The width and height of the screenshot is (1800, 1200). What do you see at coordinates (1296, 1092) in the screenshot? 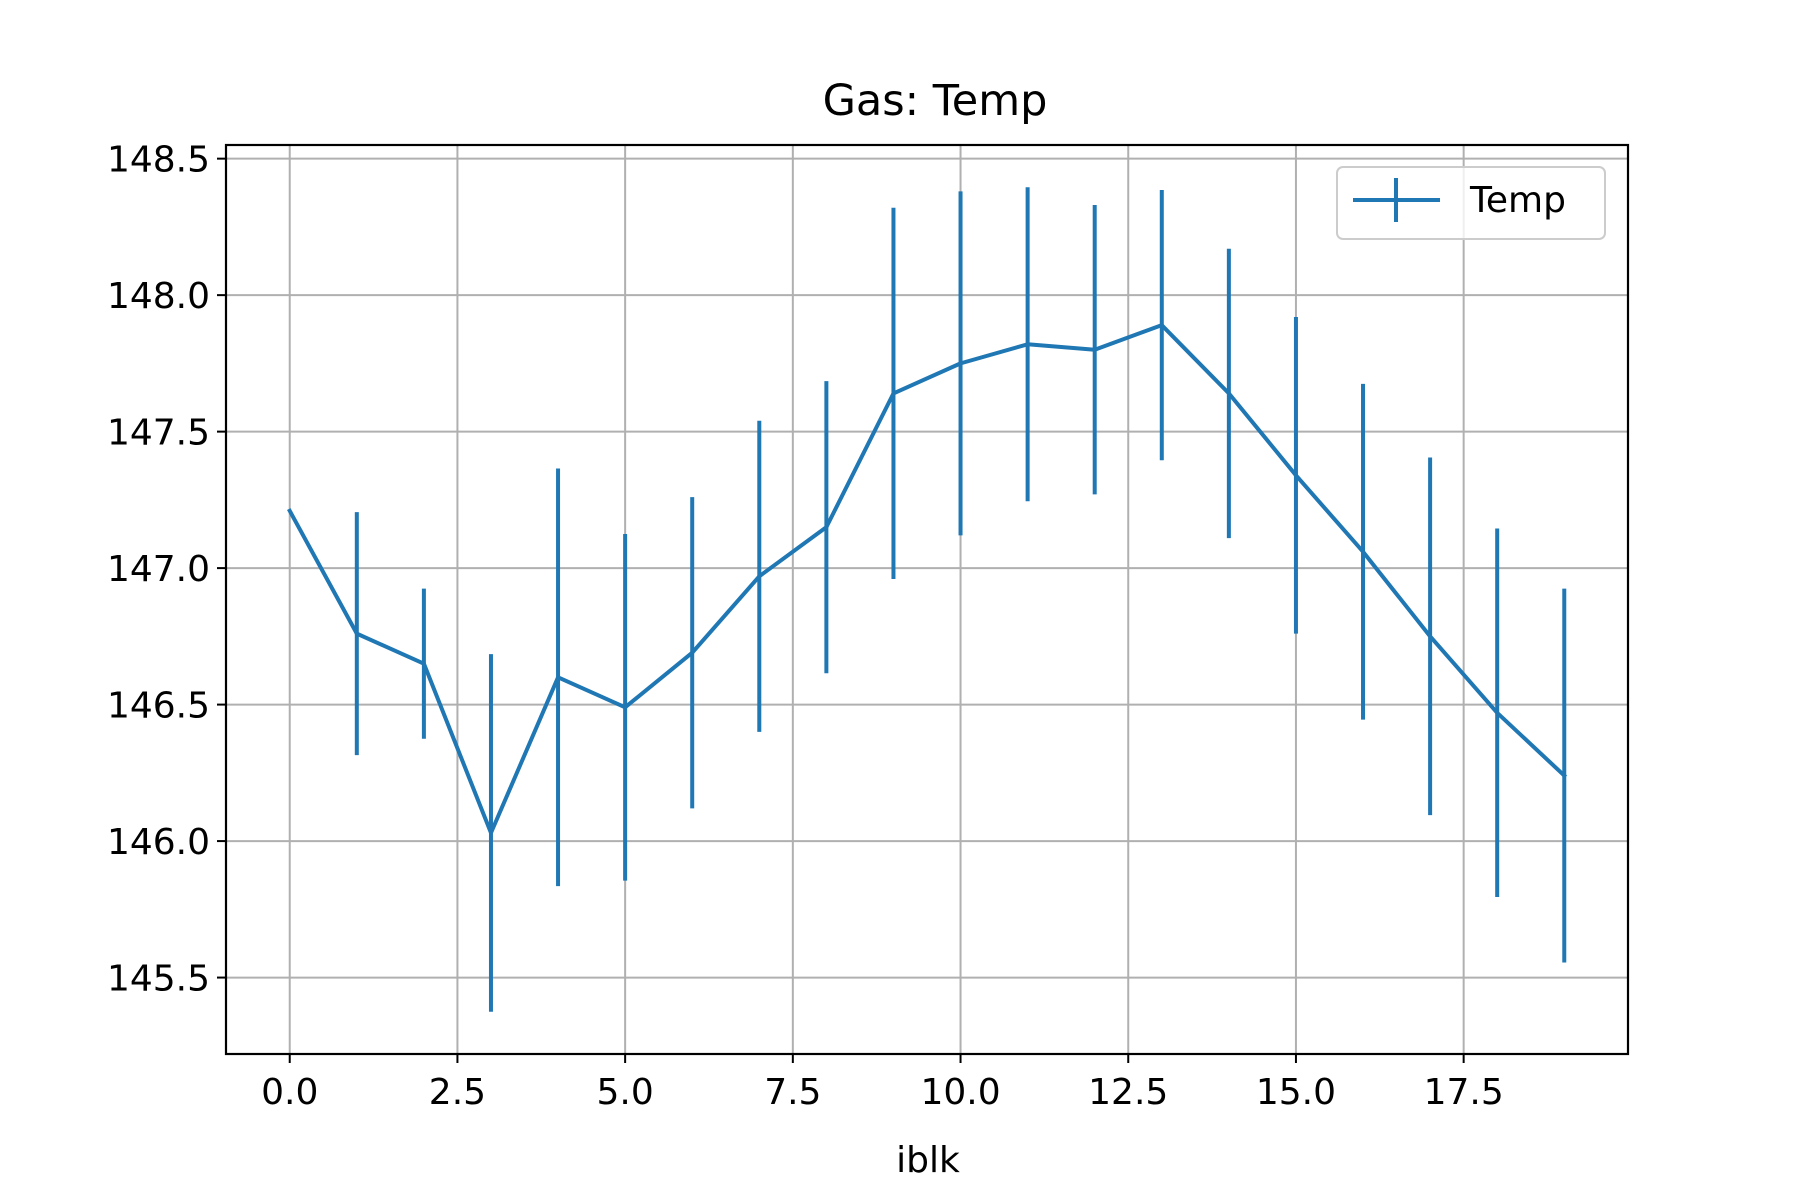
I see `x-tick-label: 15.0` at bounding box center [1296, 1092].